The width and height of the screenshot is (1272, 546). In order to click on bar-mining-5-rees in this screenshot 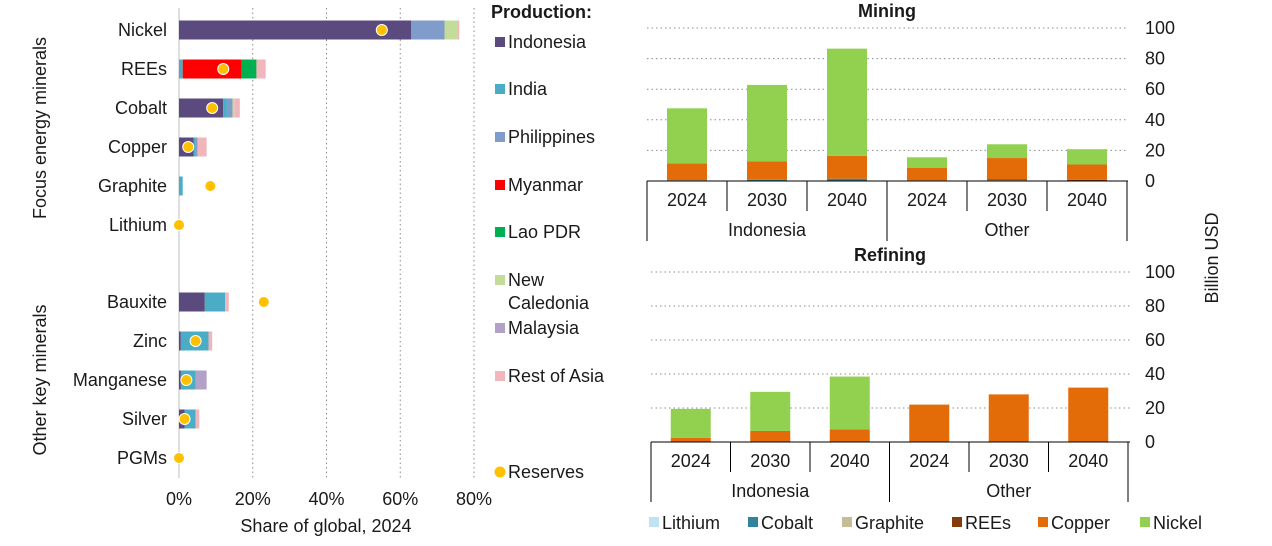, I will do `click(1007, 179)`.